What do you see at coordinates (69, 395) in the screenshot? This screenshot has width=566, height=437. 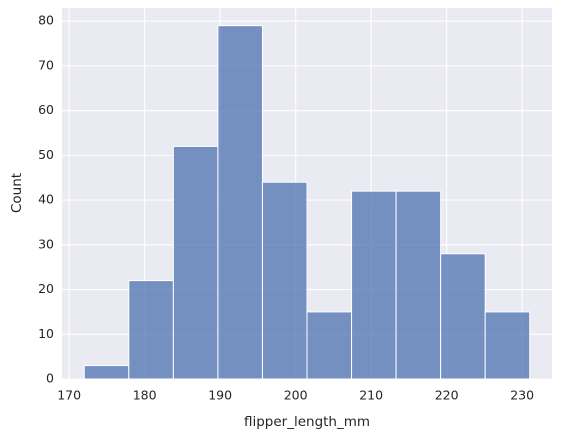 I see `x-tick-label: 170` at bounding box center [69, 395].